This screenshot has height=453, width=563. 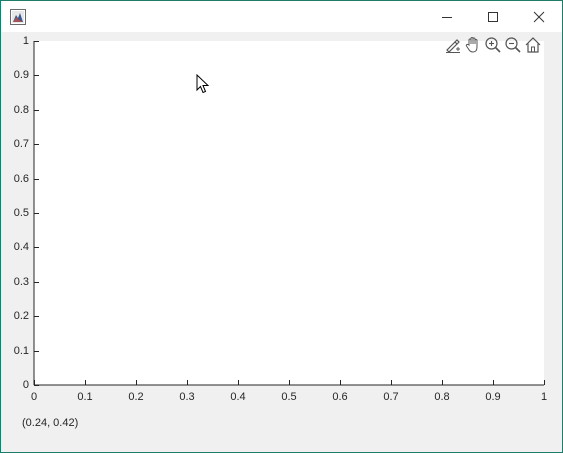 I want to click on x-tick-label: 1, so click(x=544, y=397).